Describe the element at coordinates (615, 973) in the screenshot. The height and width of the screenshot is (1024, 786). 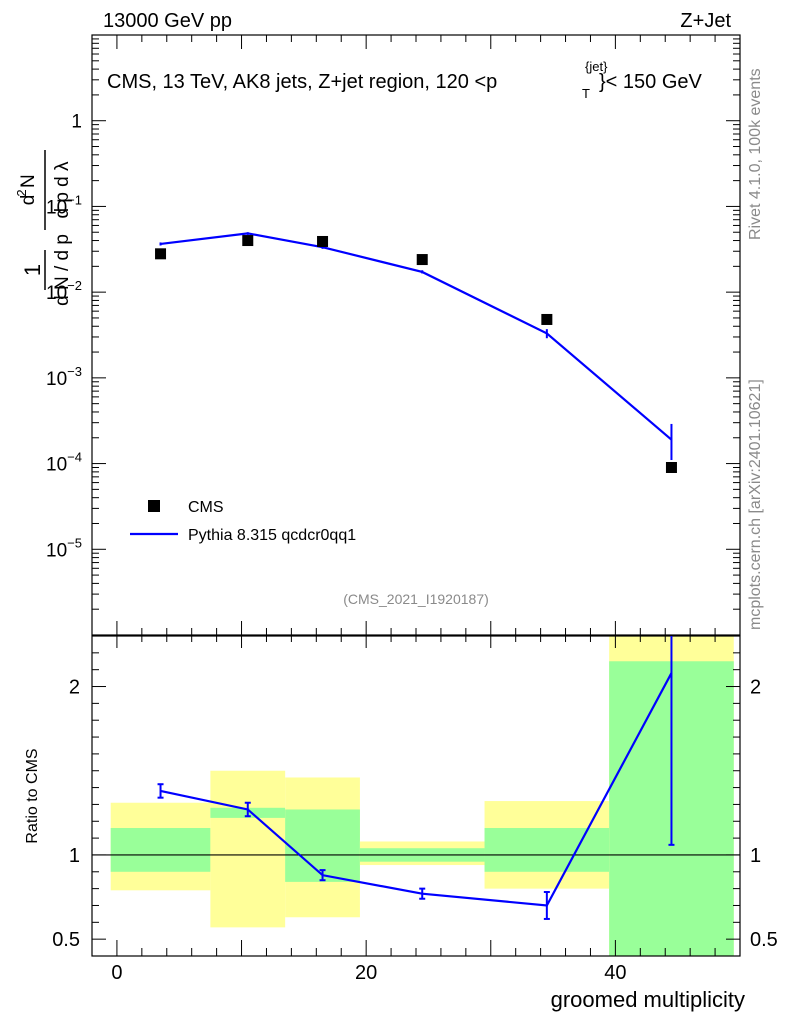
I see `x-tick-label: 40` at that location.